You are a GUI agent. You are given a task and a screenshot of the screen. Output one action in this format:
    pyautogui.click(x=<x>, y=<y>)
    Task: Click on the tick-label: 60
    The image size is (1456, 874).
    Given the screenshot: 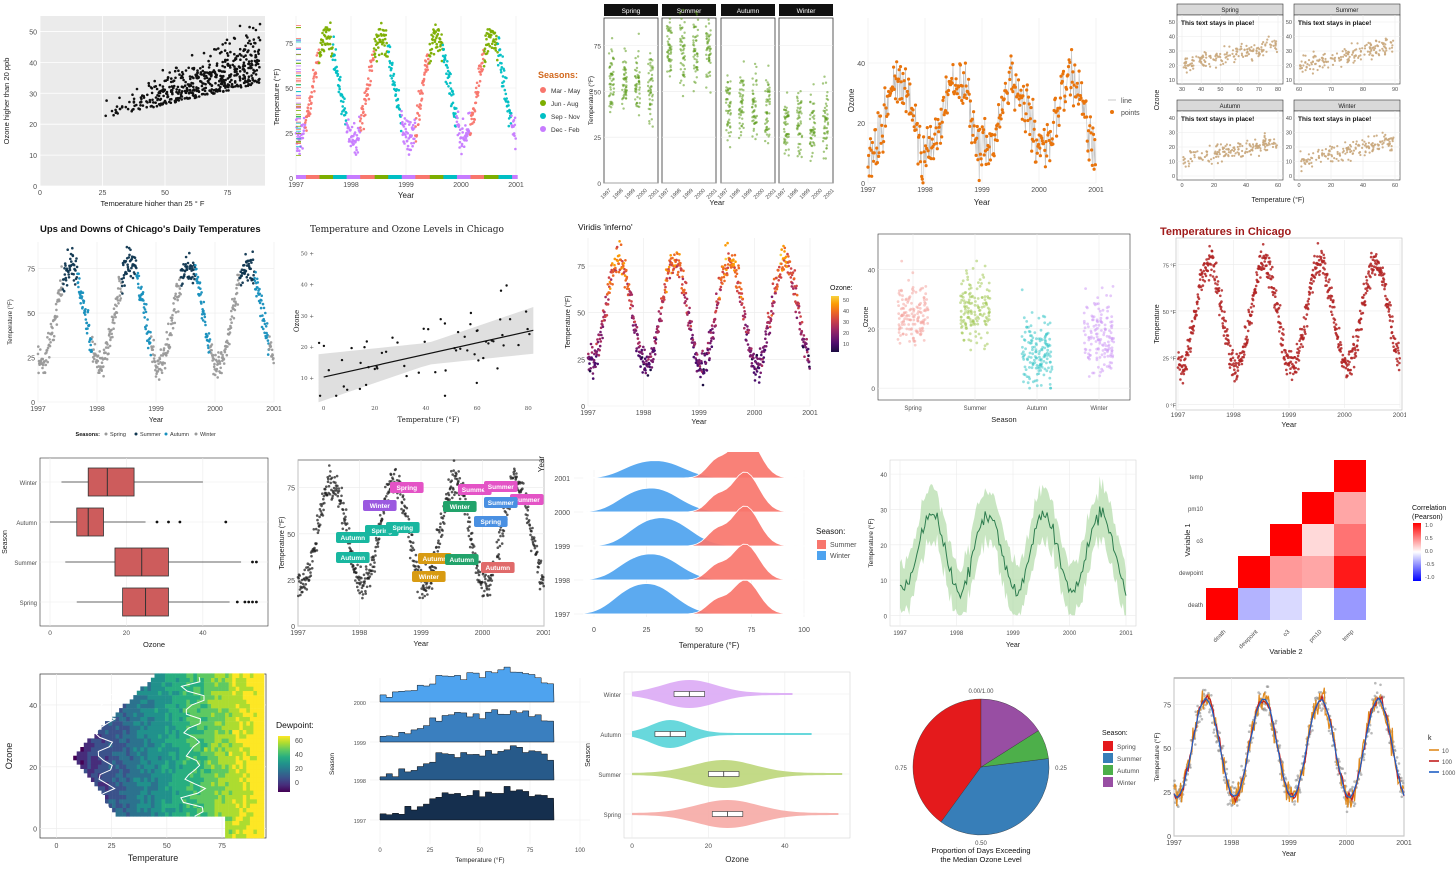 What is the action you would take?
    pyautogui.click(x=477, y=409)
    